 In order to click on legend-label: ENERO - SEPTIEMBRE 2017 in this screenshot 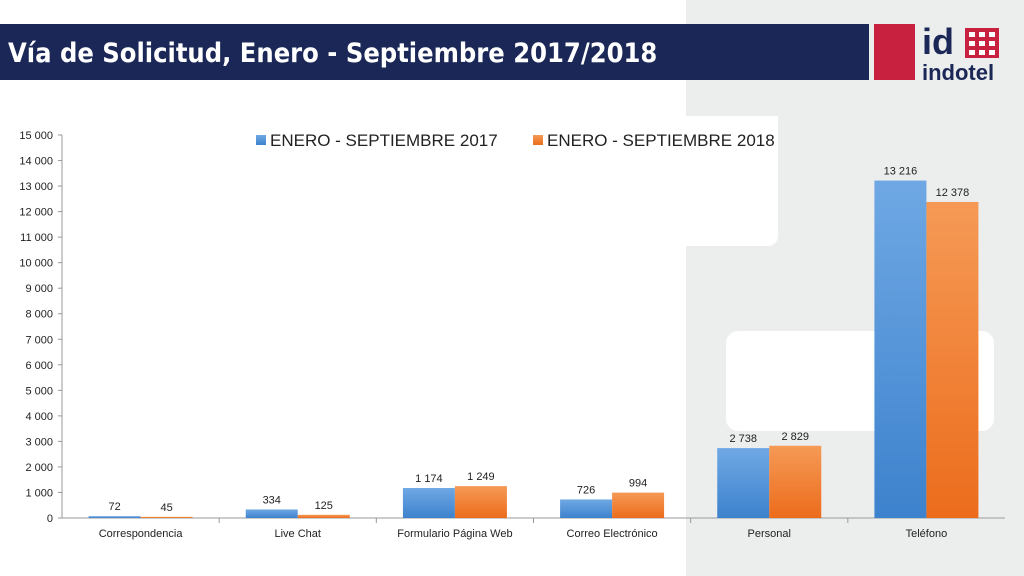, I will do `click(384, 140)`.